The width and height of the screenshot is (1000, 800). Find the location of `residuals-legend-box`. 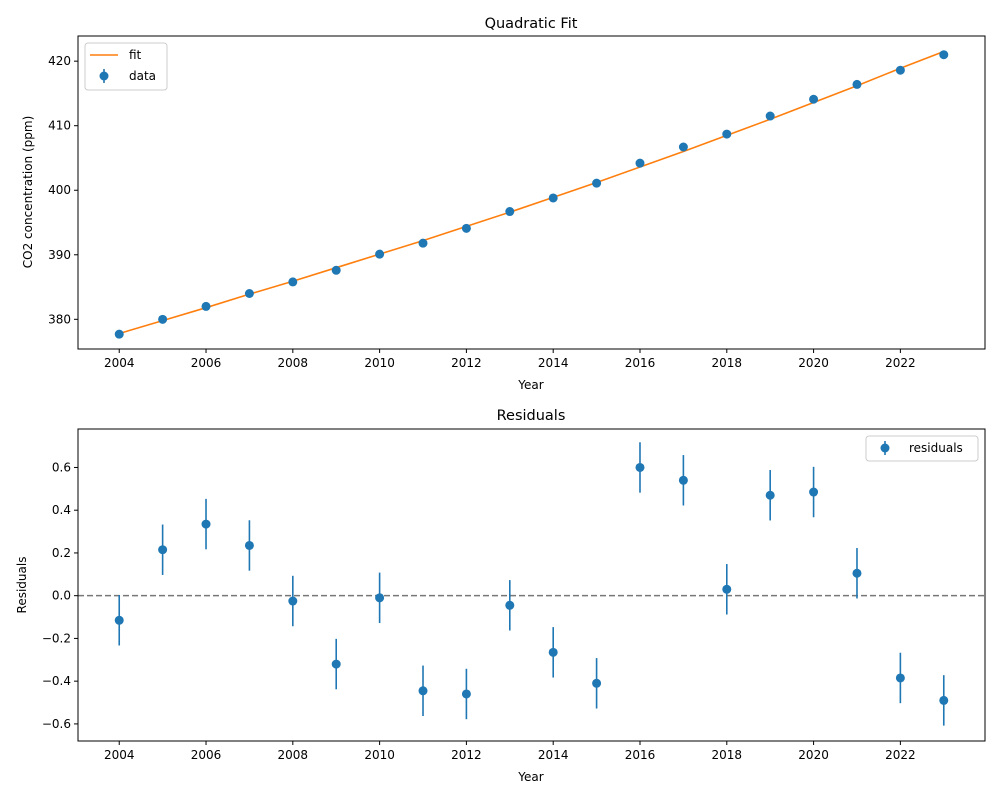

residuals-legend-box is located at coordinates (922, 448).